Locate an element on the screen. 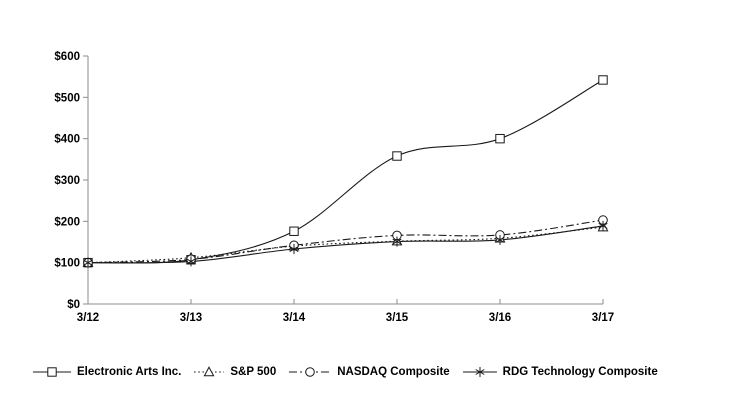 The width and height of the screenshot is (747, 409). legend-item-nasdaq-composite: NASDAQ Composite is located at coordinates (369, 372).